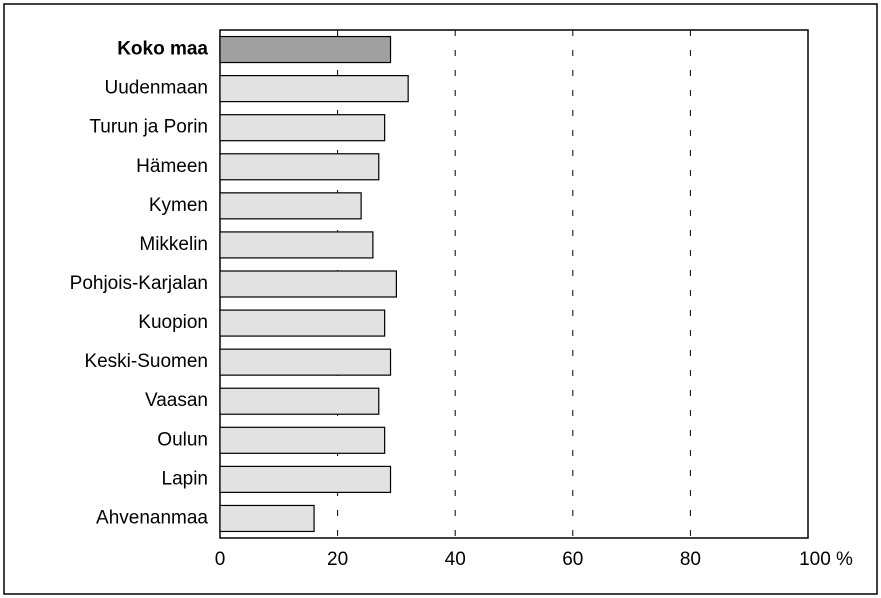 The height and width of the screenshot is (598, 881). What do you see at coordinates (156, 88) in the screenshot?
I see `y-tick-label: Uudenmaan` at bounding box center [156, 88].